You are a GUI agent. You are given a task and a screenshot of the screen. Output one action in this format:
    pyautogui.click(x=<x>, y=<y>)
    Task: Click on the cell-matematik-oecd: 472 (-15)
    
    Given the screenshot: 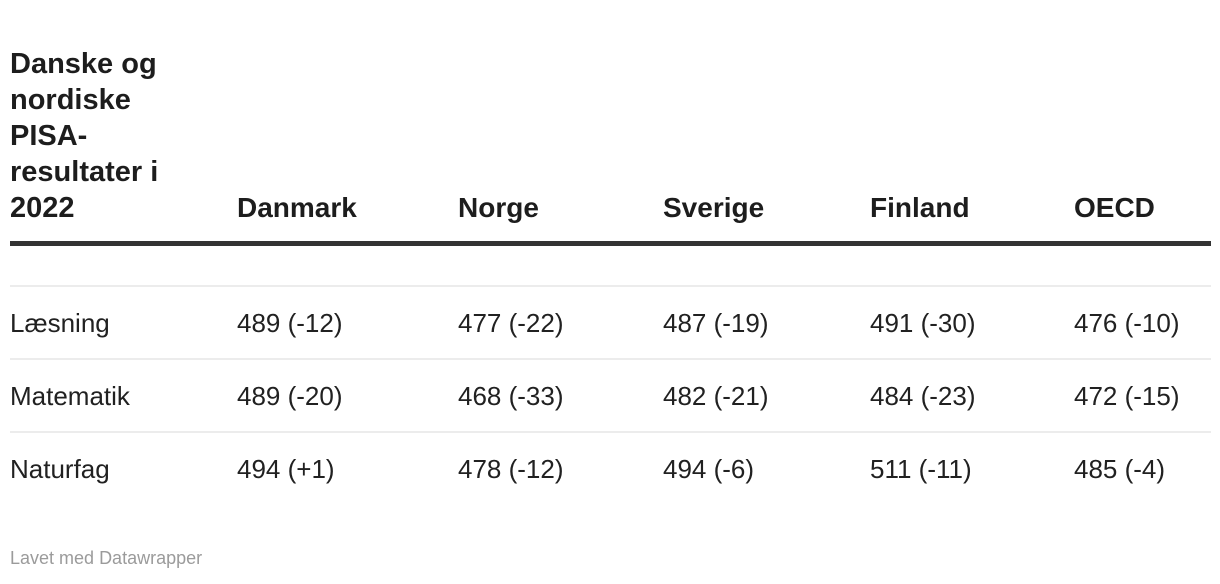 What is the action you would take?
    pyautogui.click(x=1142, y=396)
    